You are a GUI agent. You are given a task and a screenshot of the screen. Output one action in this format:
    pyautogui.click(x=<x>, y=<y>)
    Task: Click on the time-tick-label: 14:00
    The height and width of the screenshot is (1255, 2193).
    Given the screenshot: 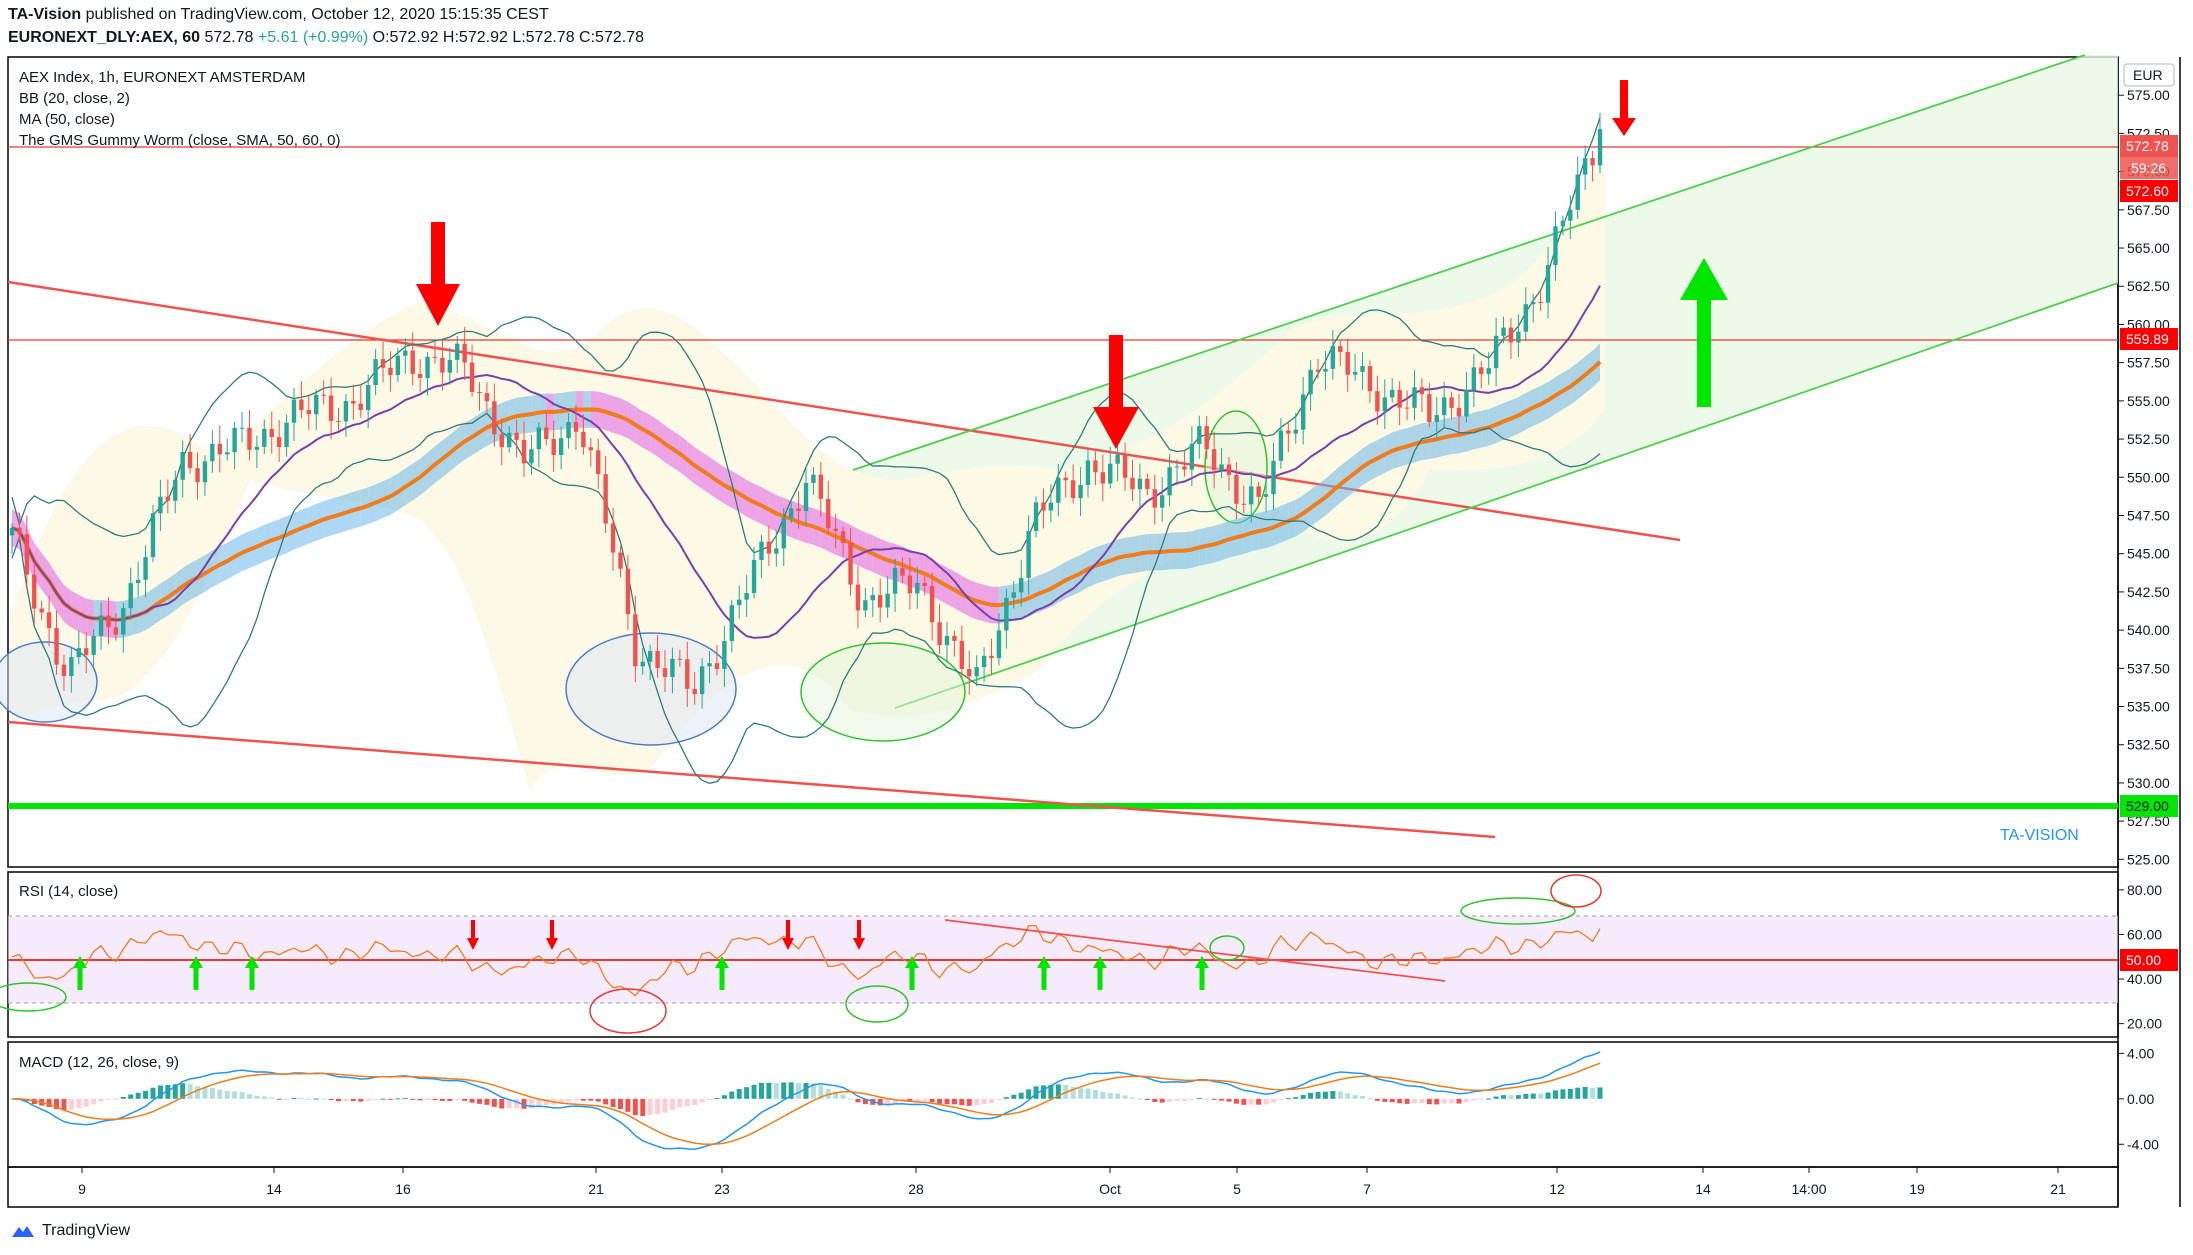 What is the action you would take?
    pyautogui.click(x=1808, y=1189)
    